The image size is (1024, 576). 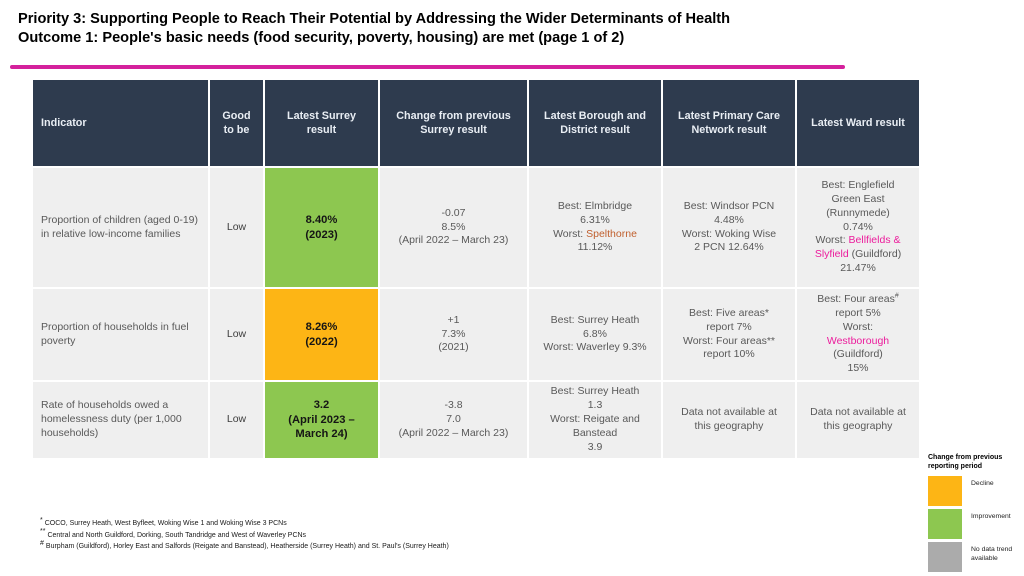 I want to click on no-data-color-swatch, so click(x=945, y=557).